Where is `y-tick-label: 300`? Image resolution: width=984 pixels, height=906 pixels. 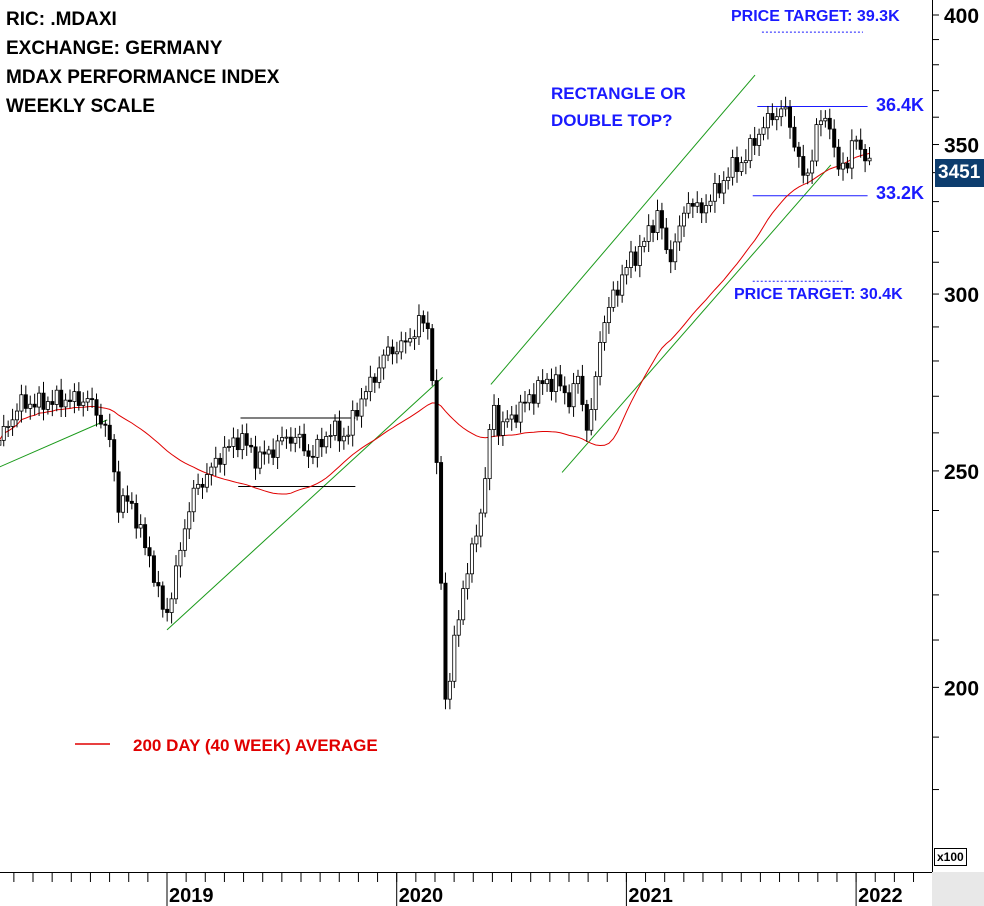
y-tick-label: 300 is located at coordinates (961, 295).